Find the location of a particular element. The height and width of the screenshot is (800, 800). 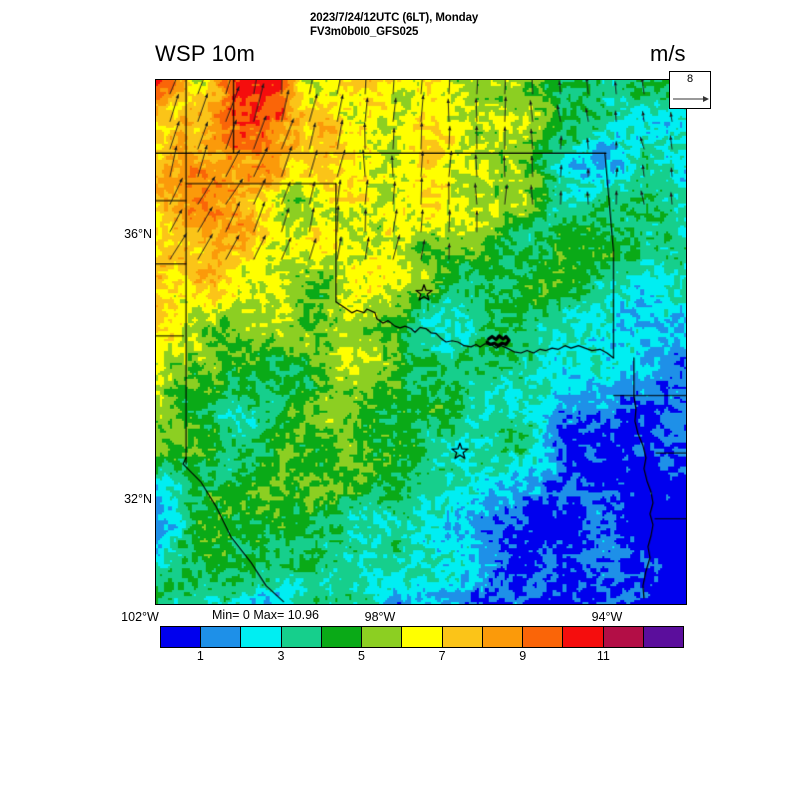

title-line-2: FV3m0b0I0_GFS025 is located at coordinates (364, 31).